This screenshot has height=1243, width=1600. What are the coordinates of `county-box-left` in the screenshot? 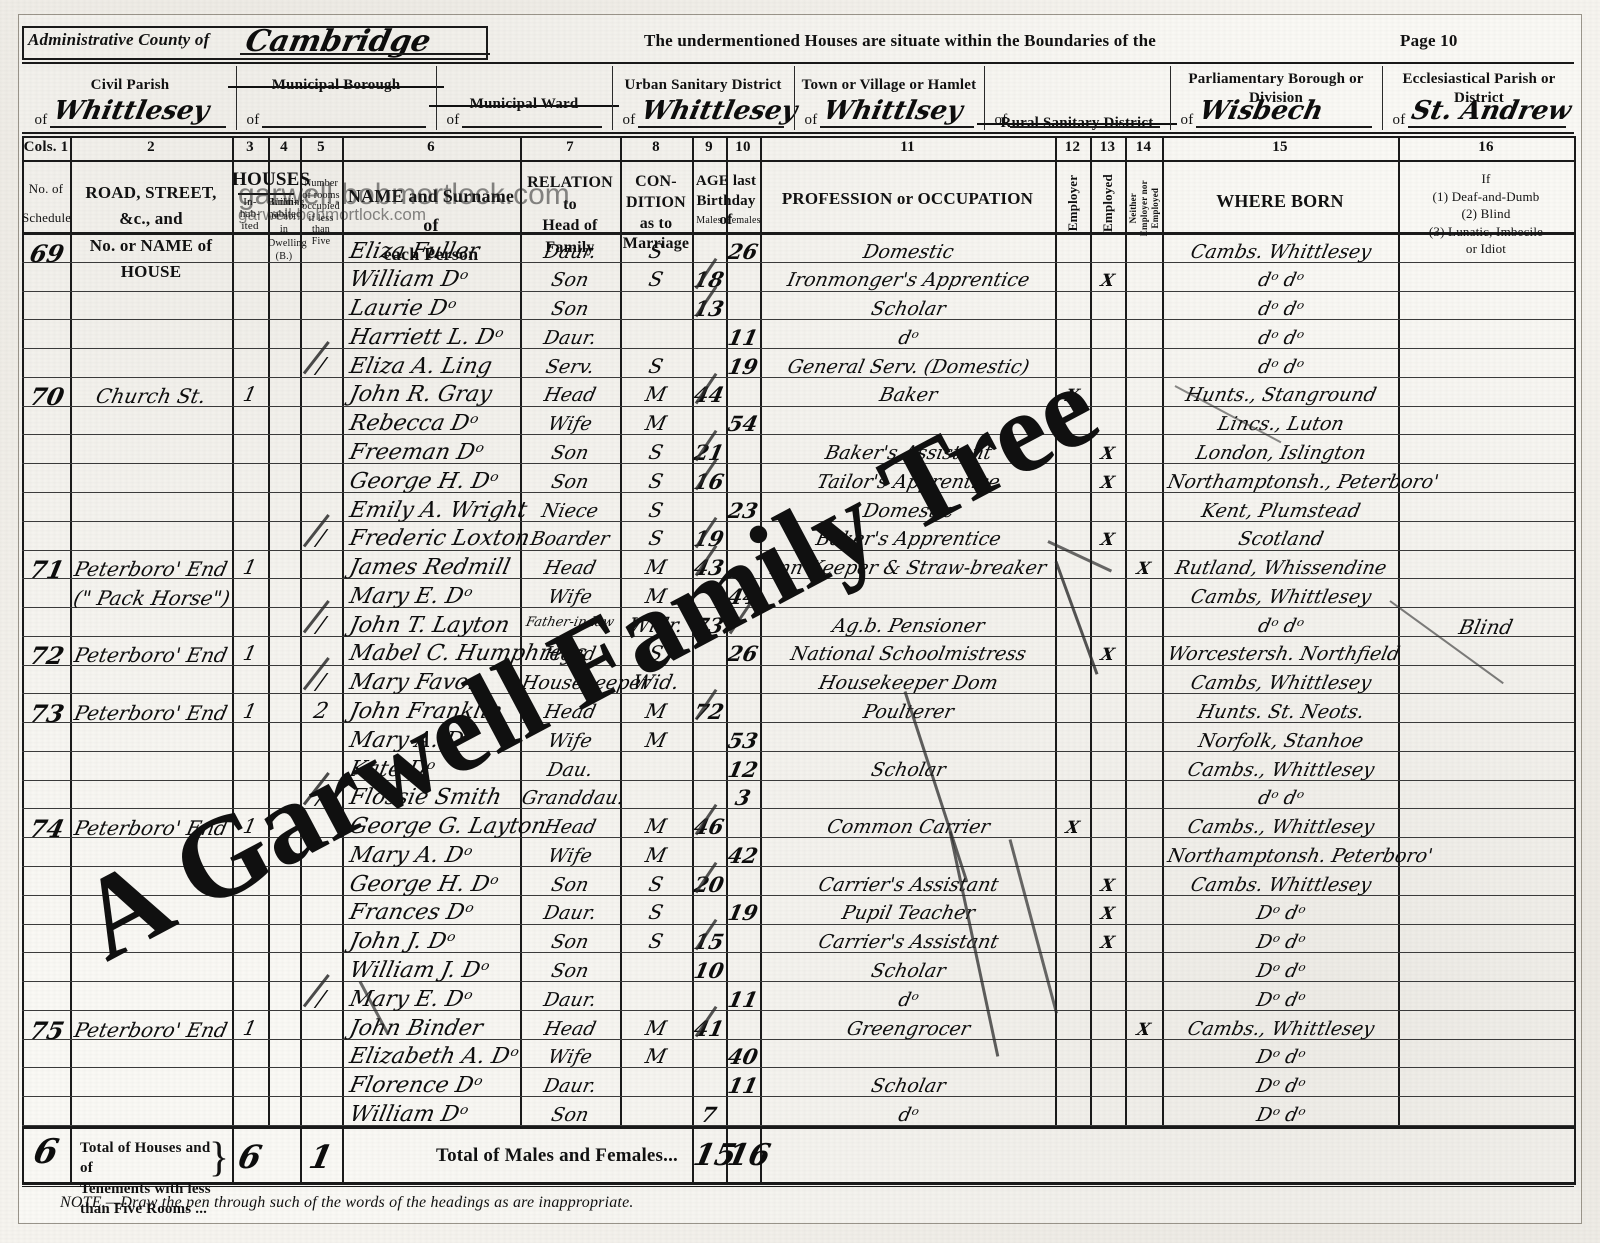 It's located at (23, 43).